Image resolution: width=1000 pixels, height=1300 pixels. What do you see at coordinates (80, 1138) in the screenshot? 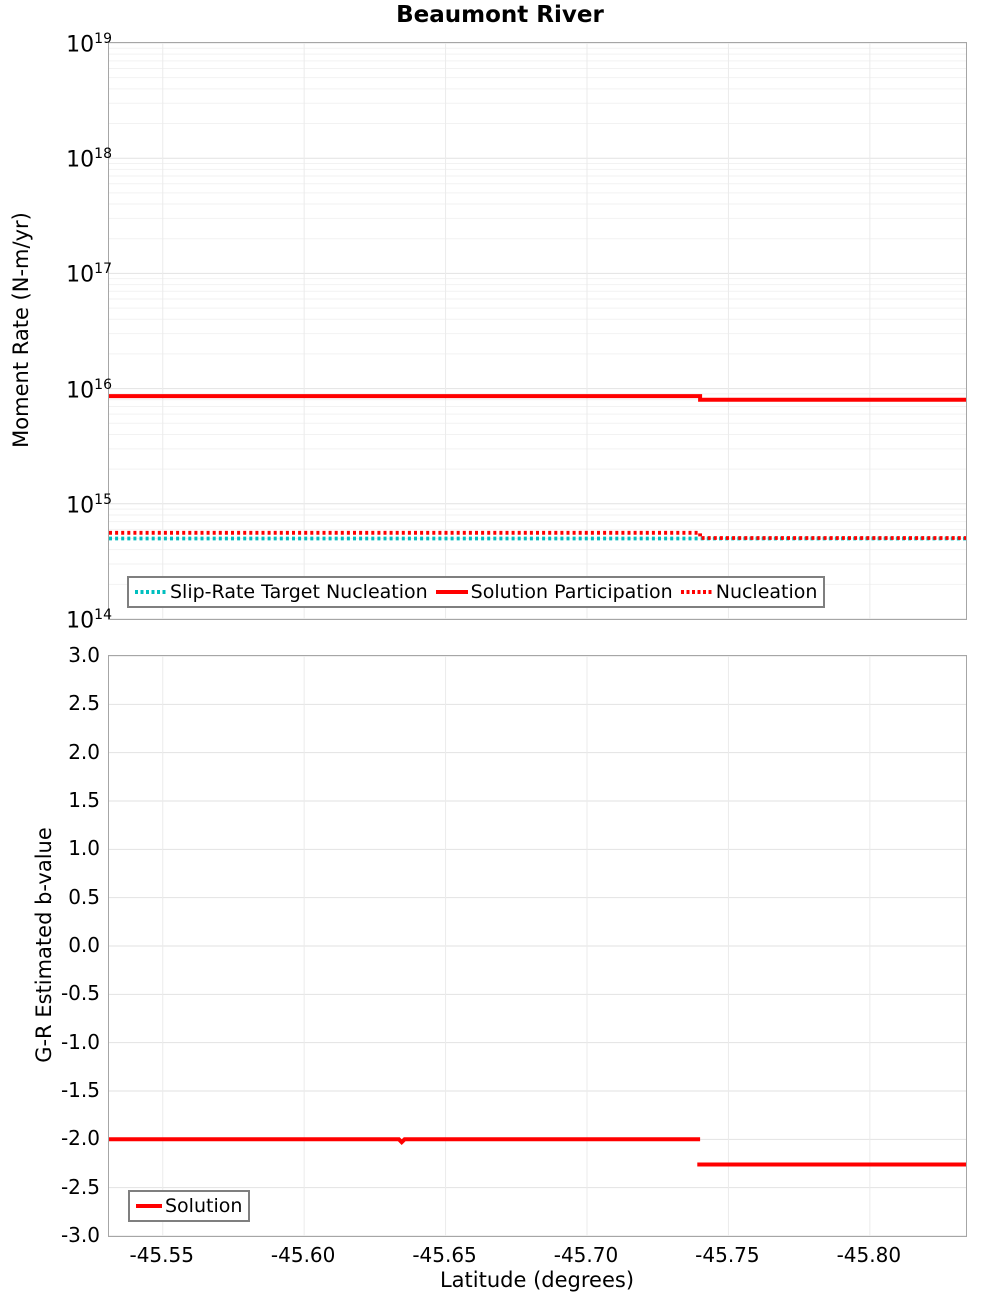
I see `y-tick-label: -2.0` at bounding box center [80, 1138].